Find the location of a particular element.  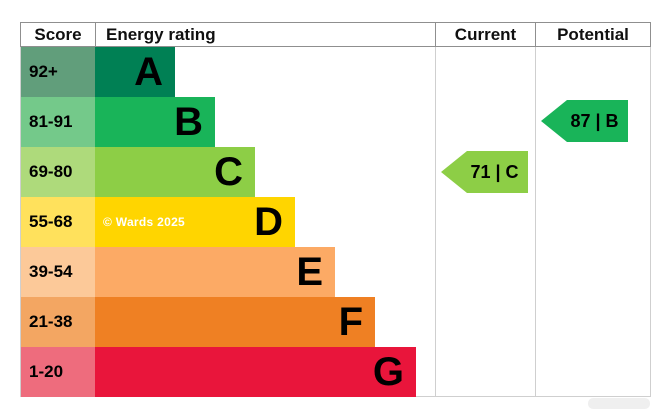

band-score-d: 55-68 is located at coordinates (58, 222).